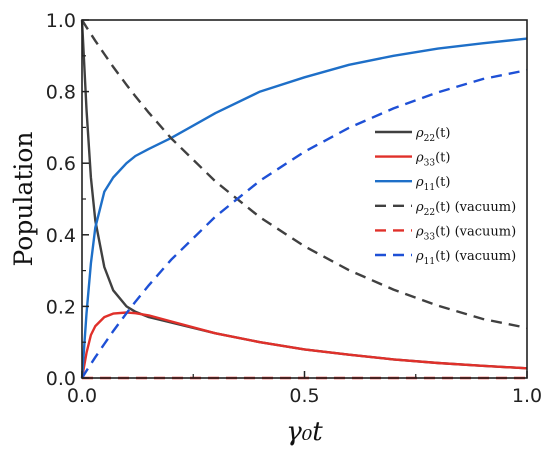 This screenshot has height=452, width=550. Describe the element at coordinates (82, 396) in the screenshot. I see `x-tick-label: 0.0` at that location.